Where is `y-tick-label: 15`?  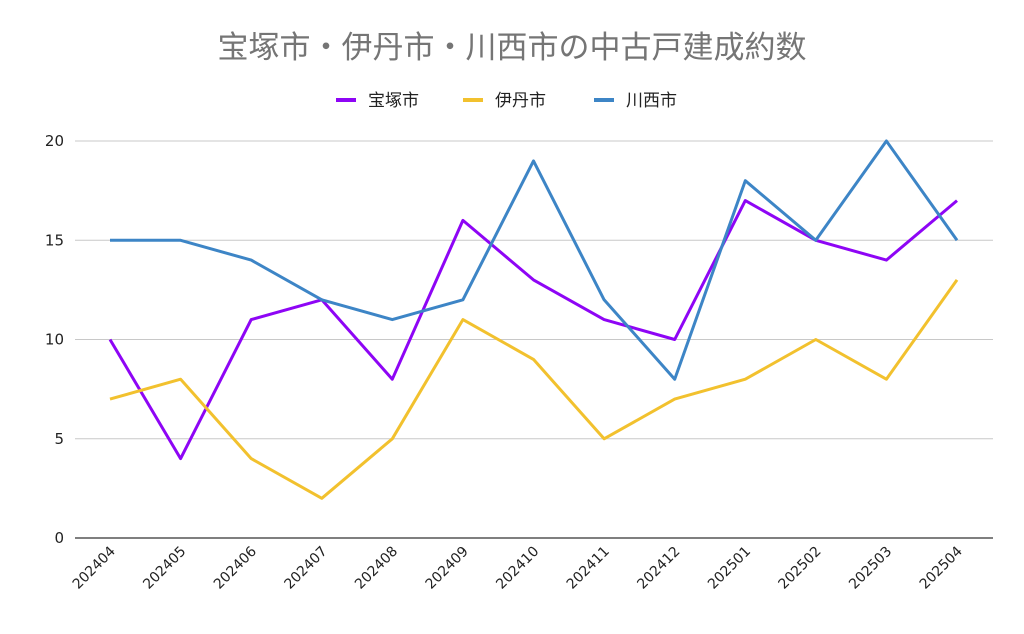
y-tick-label: 15 is located at coordinates (54, 240).